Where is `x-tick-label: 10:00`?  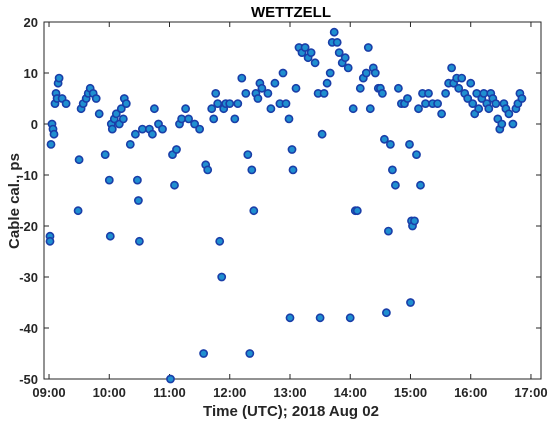 x-tick-label: 10:00 is located at coordinates (109, 392).